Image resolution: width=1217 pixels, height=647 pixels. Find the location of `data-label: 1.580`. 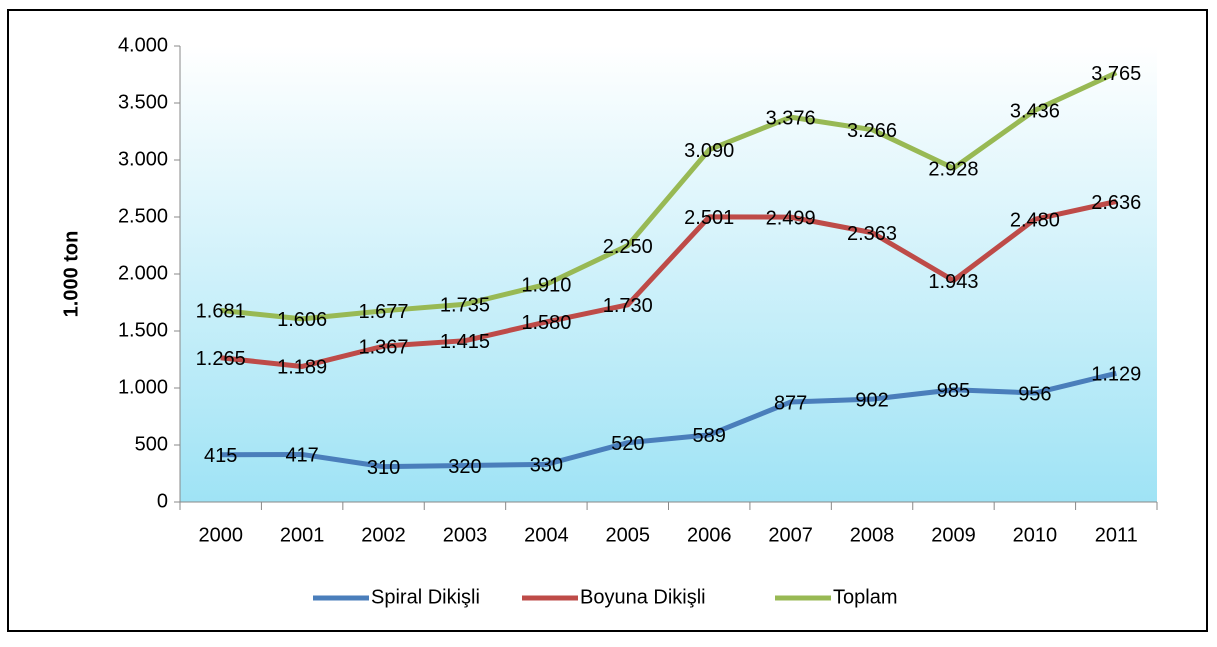

data-label: 1.580 is located at coordinates (546, 323).